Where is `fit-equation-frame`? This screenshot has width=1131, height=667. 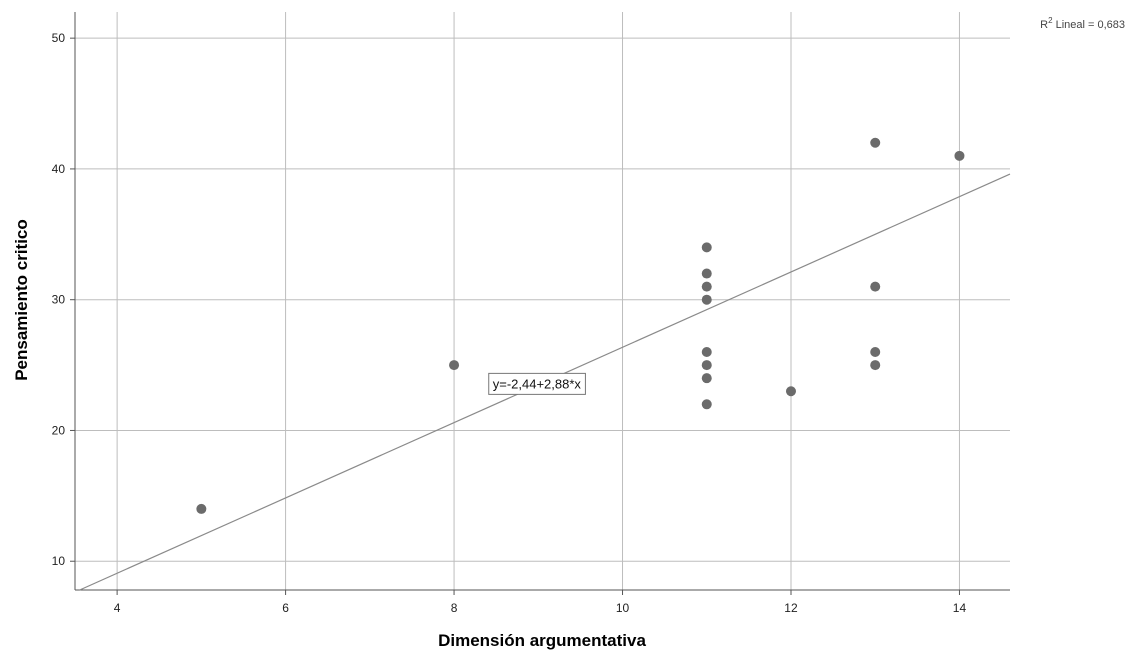
fit-equation-frame is located at coordinates (537, 383).